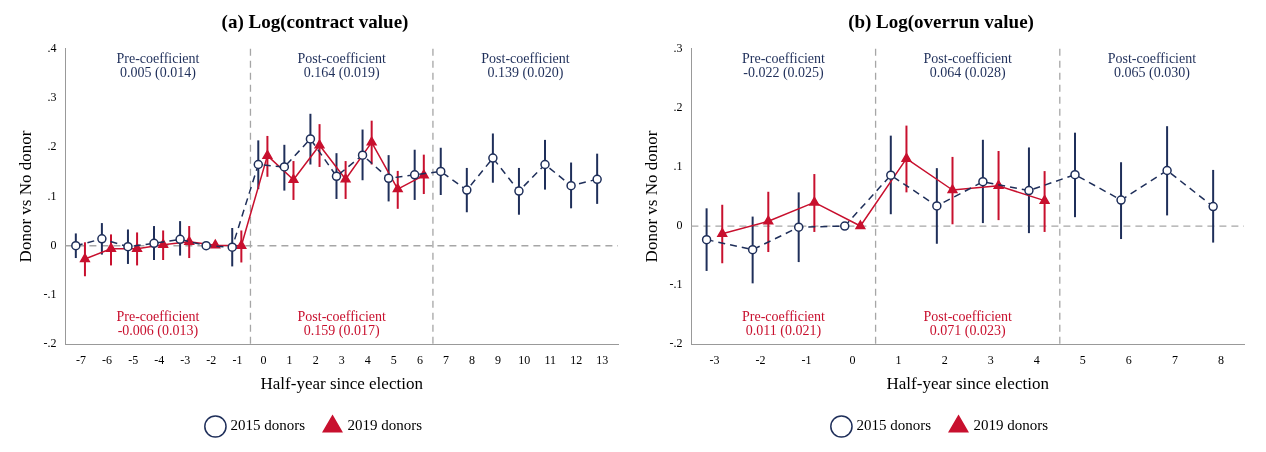 This screenshot has height=452, width=1266. What do you see at coordinates (158, 66) in the screenshot?
I see `annotation: Pre-coefficient 0.005 (0.014)` at bounding box center [158, 66].